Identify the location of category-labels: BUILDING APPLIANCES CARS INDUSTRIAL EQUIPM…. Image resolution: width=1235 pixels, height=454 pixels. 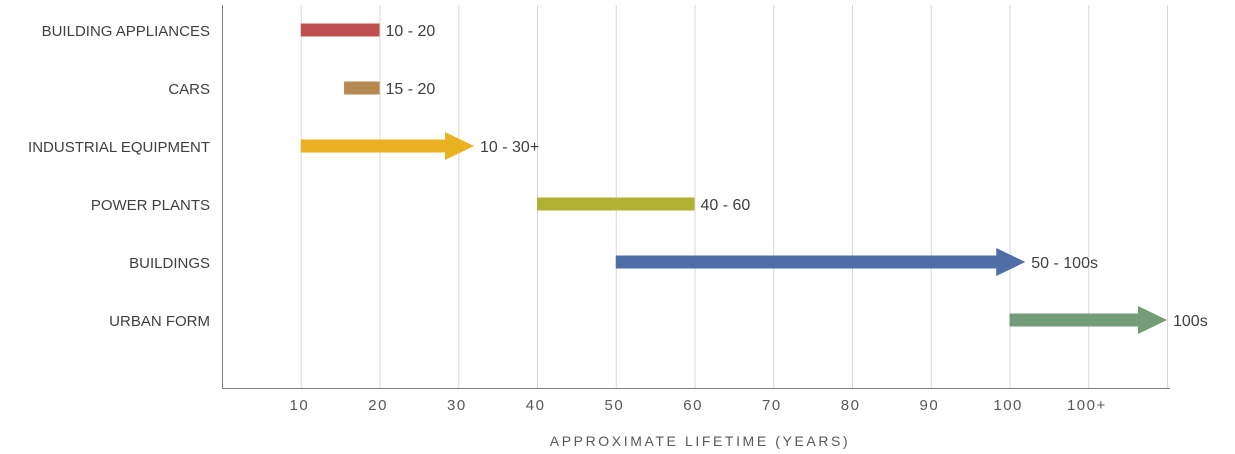
(119, 176).